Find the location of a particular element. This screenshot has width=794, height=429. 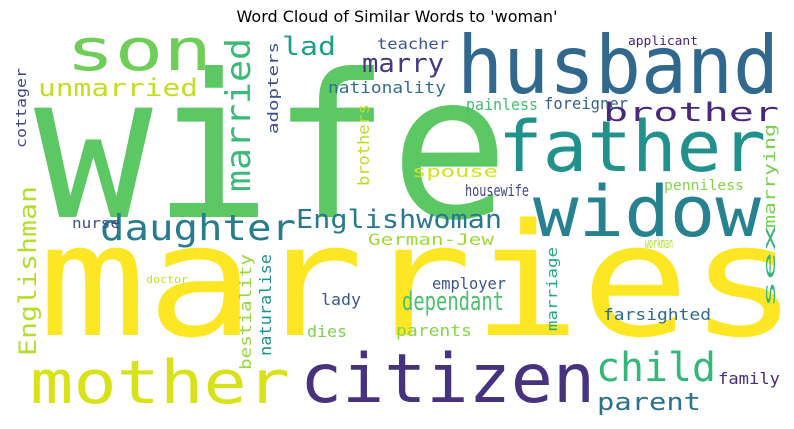

word-mother: mother is located at coordinates (160, 383).